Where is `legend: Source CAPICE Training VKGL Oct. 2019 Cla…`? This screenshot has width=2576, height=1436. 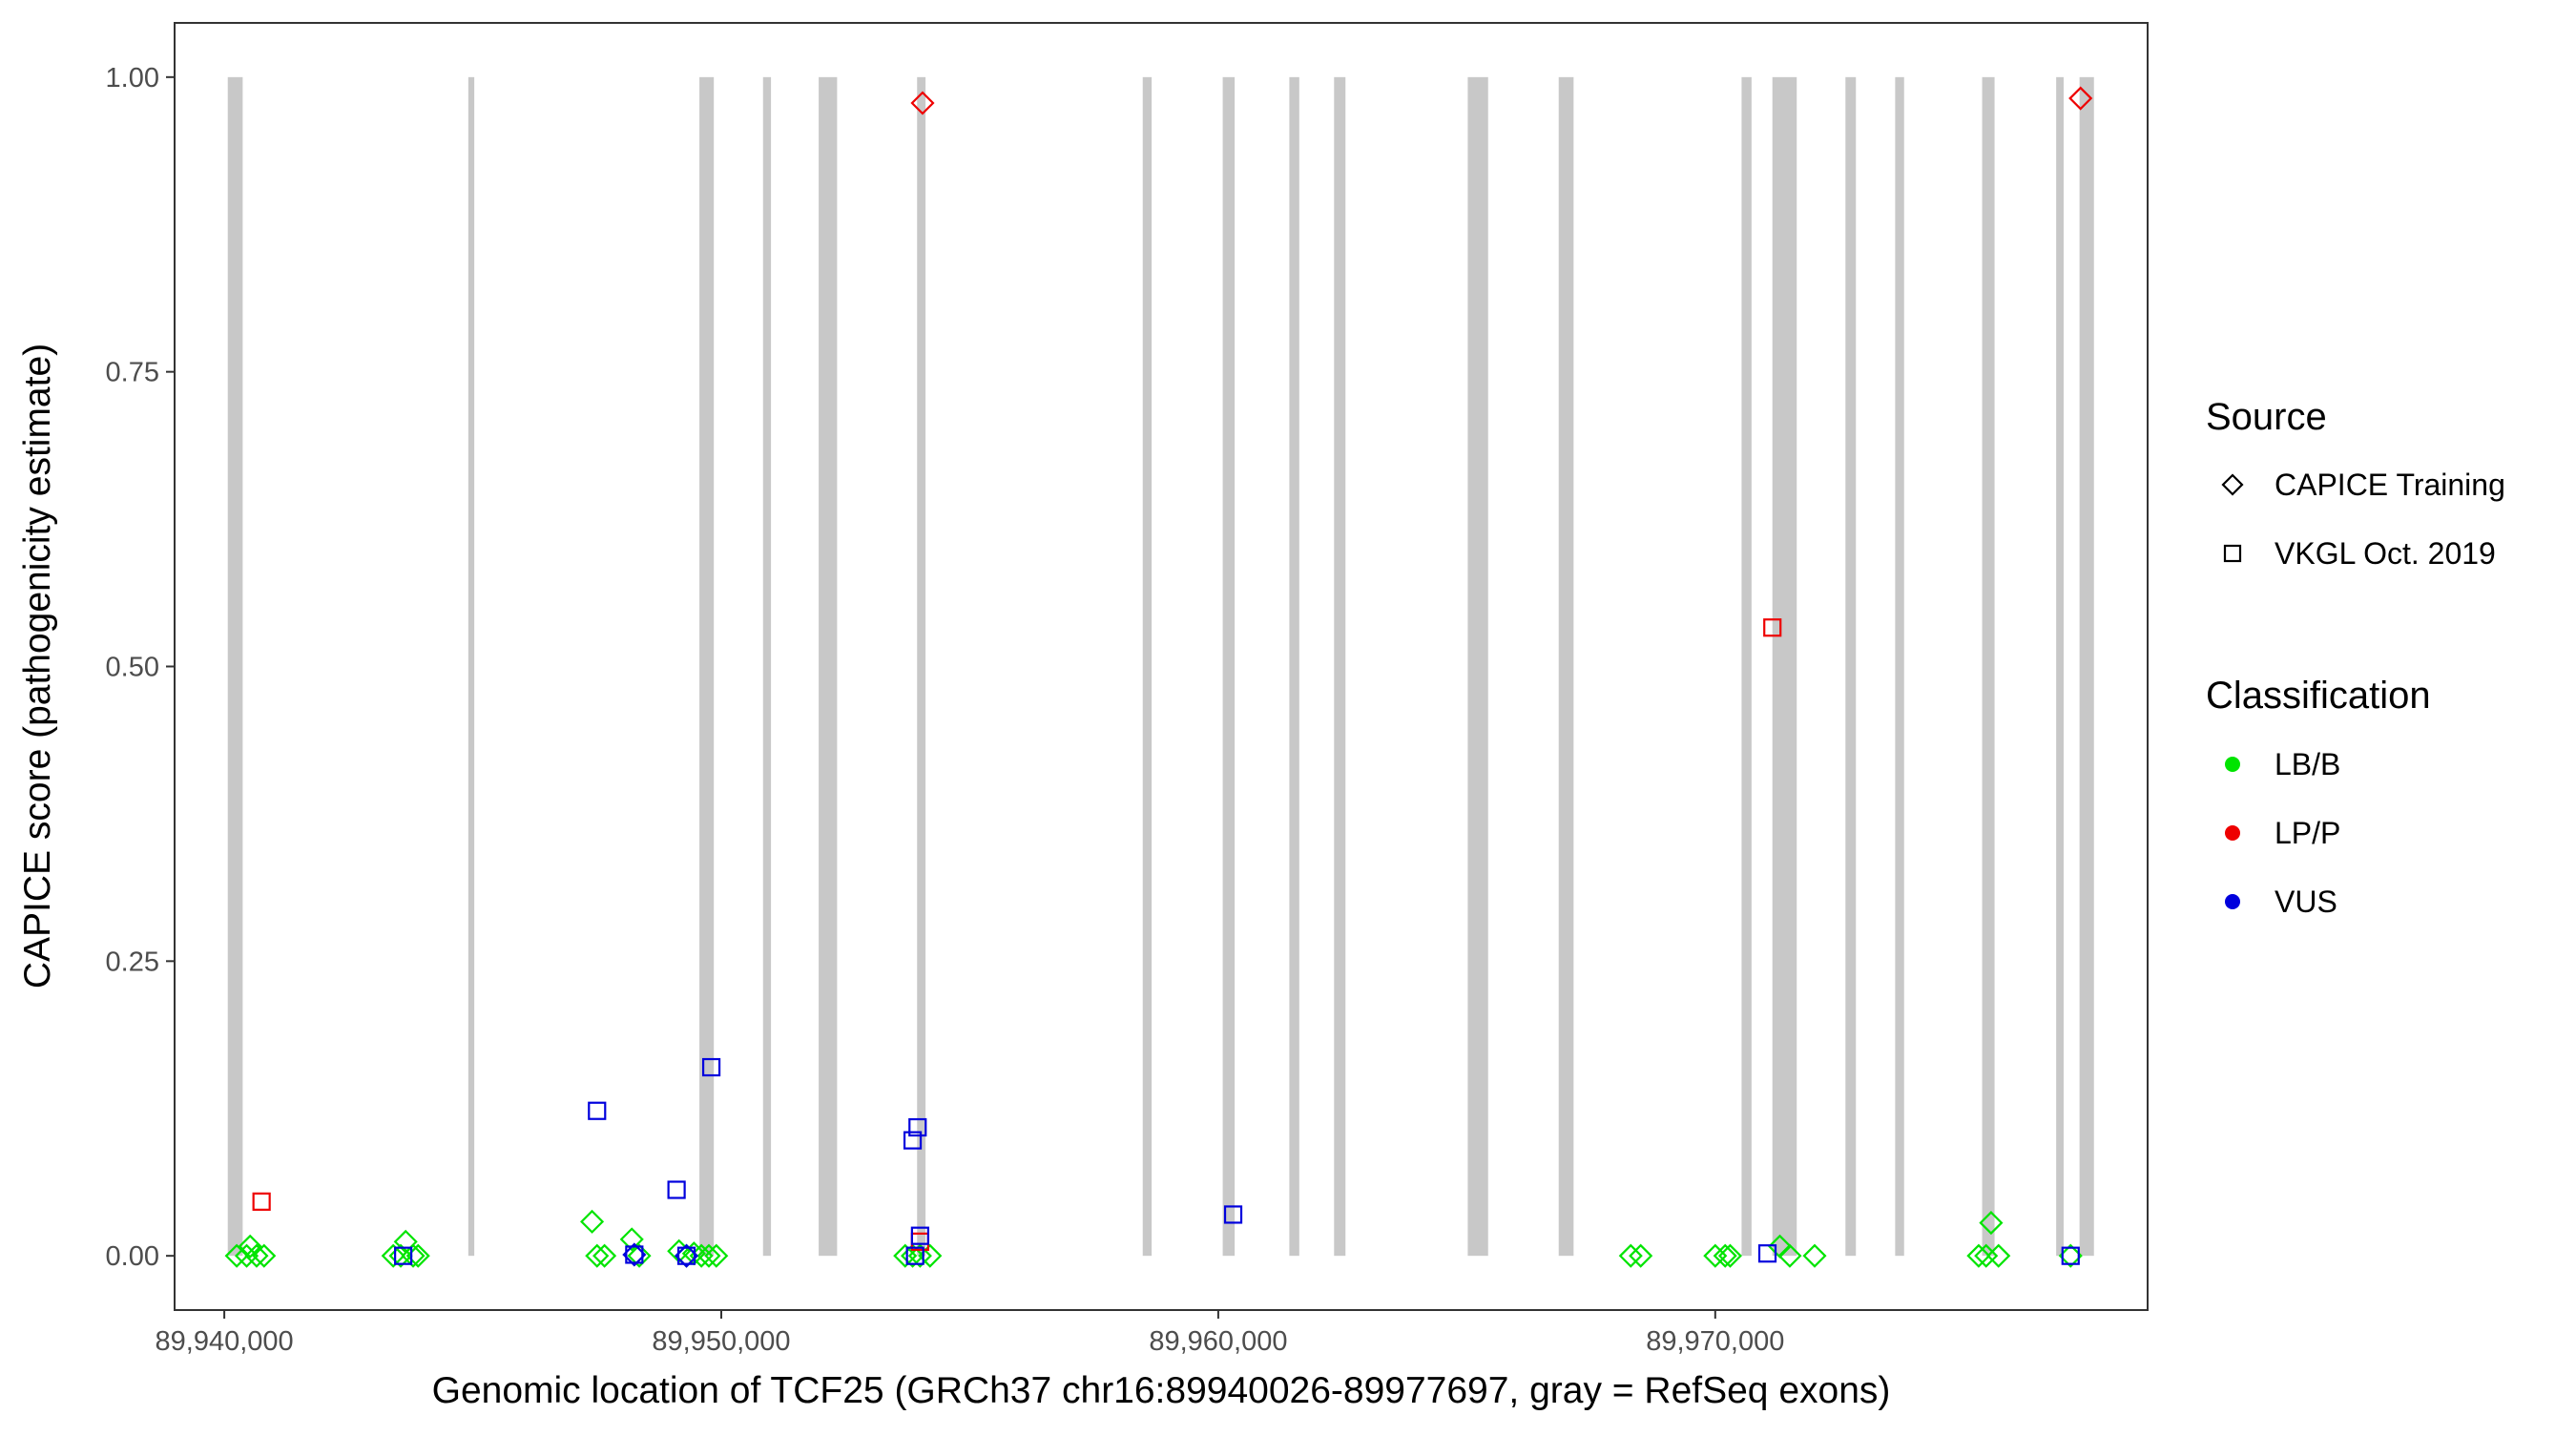 legend: Source CAPICE Training VKGL Oct. 2019 Cla… is located at coordinates (2355, 657).